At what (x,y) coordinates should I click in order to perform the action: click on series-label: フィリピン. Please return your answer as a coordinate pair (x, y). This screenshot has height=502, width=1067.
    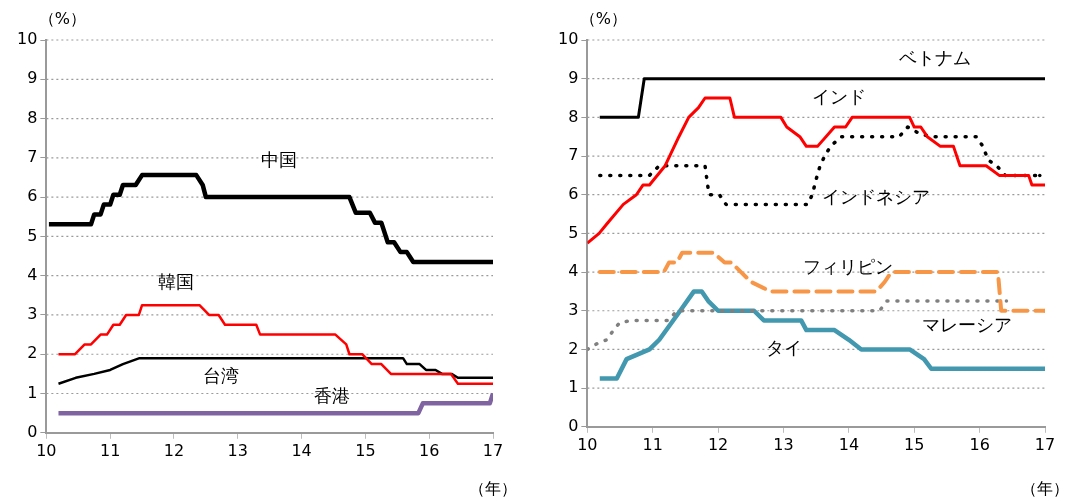
    Looking at the image, I should click on (848, 266).